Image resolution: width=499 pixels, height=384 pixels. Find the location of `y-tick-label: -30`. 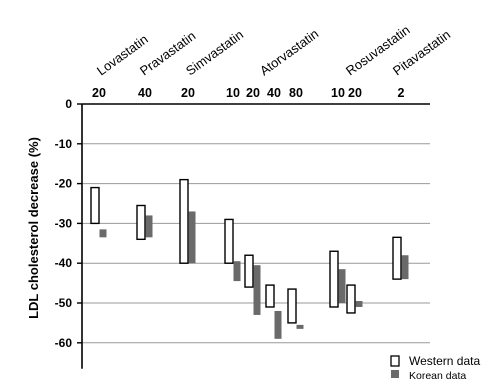

y-tick-label: -30 is located at coordinates (64, 223).